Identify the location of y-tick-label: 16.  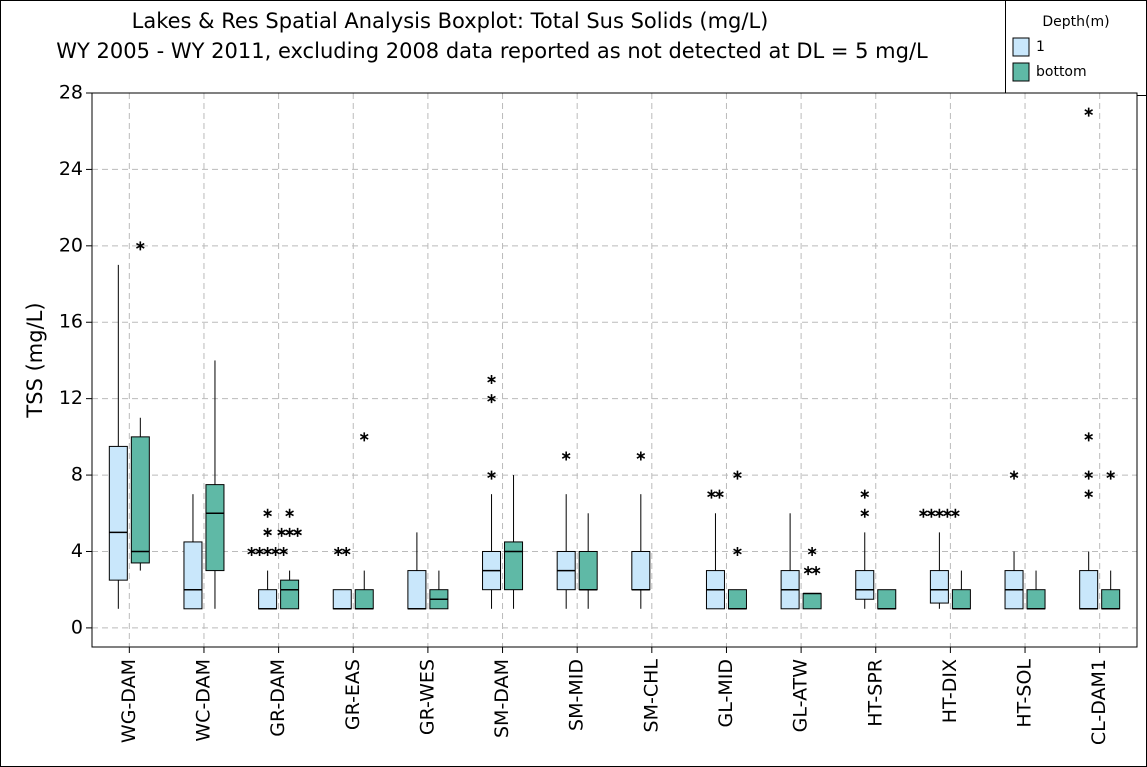
(71, 322).